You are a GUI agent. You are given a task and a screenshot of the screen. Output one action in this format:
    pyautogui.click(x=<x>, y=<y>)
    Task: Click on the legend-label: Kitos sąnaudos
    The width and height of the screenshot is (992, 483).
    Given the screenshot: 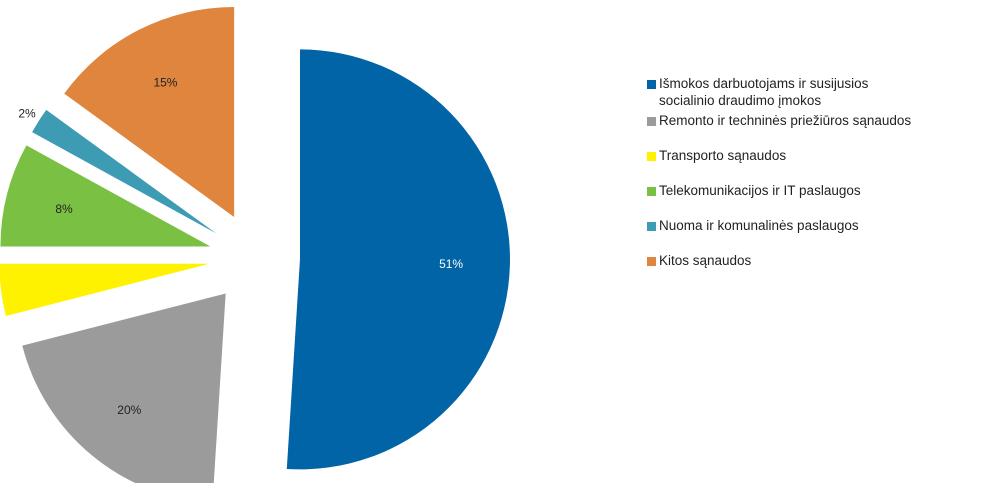 What is the action you would take?
    pyautogui.click(x=705, y=260)
    